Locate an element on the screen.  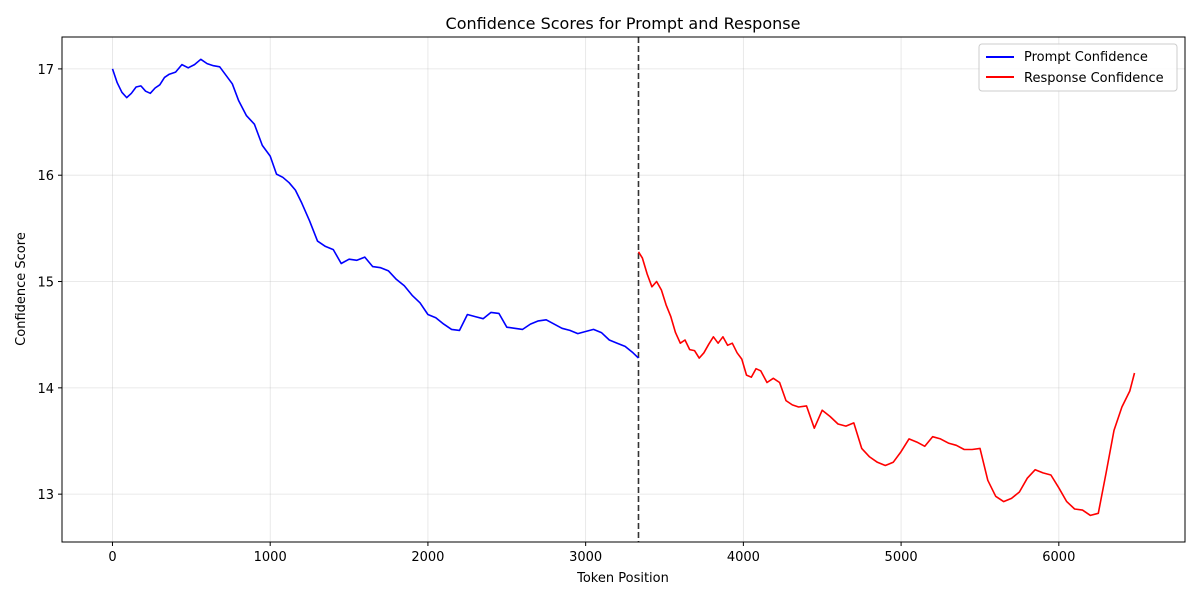
x-tick-label: 4000 is located at coordinates (743, 557).